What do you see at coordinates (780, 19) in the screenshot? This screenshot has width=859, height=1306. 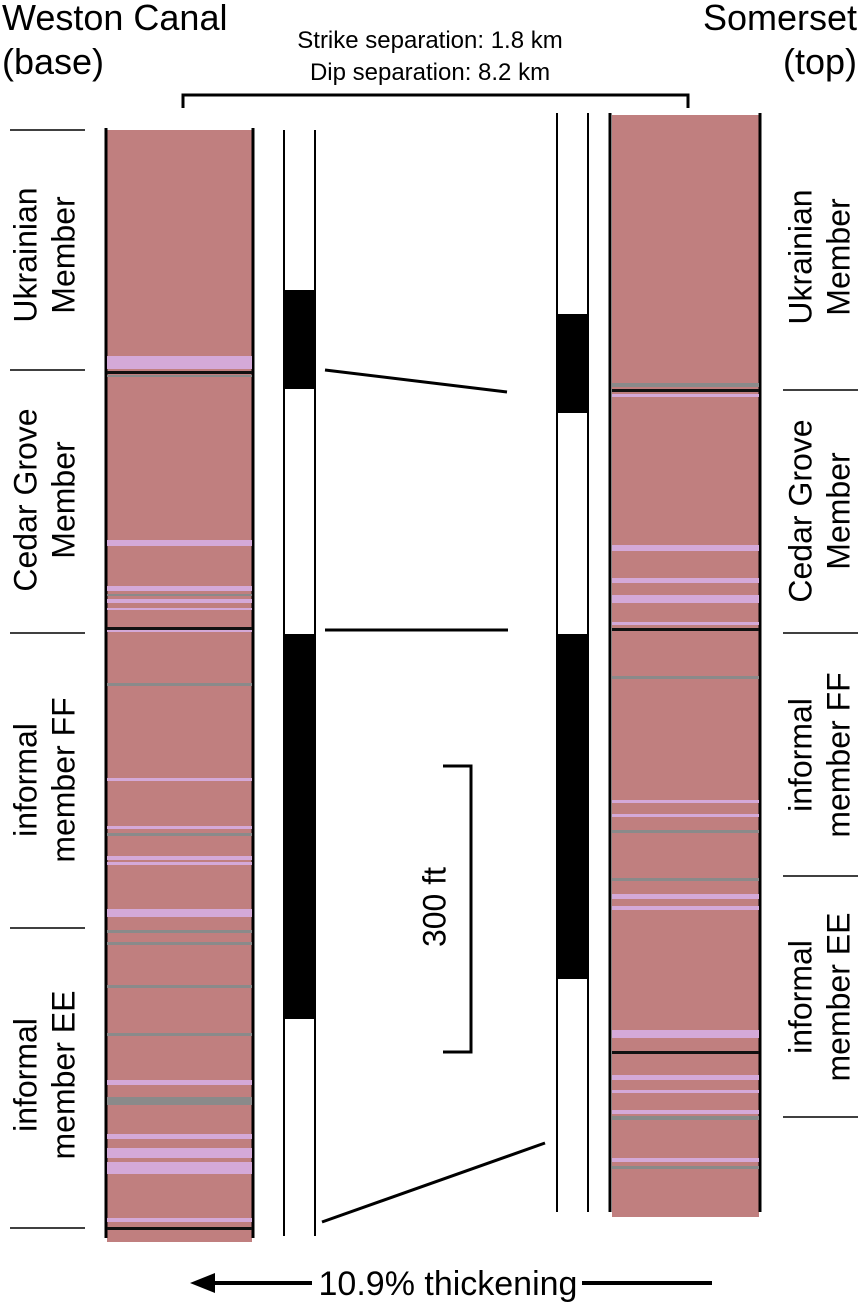 I see `right-title: Somerset` at bounding box center [780, 19].